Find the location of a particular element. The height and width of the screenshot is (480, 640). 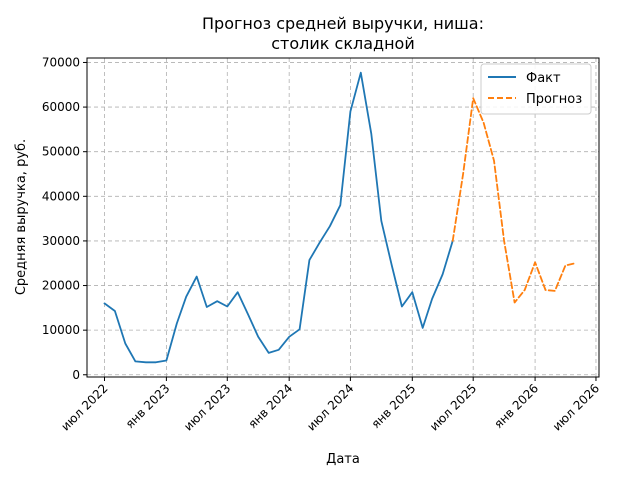

y-tick-label: 50000 is located at coordinates (61, 152).